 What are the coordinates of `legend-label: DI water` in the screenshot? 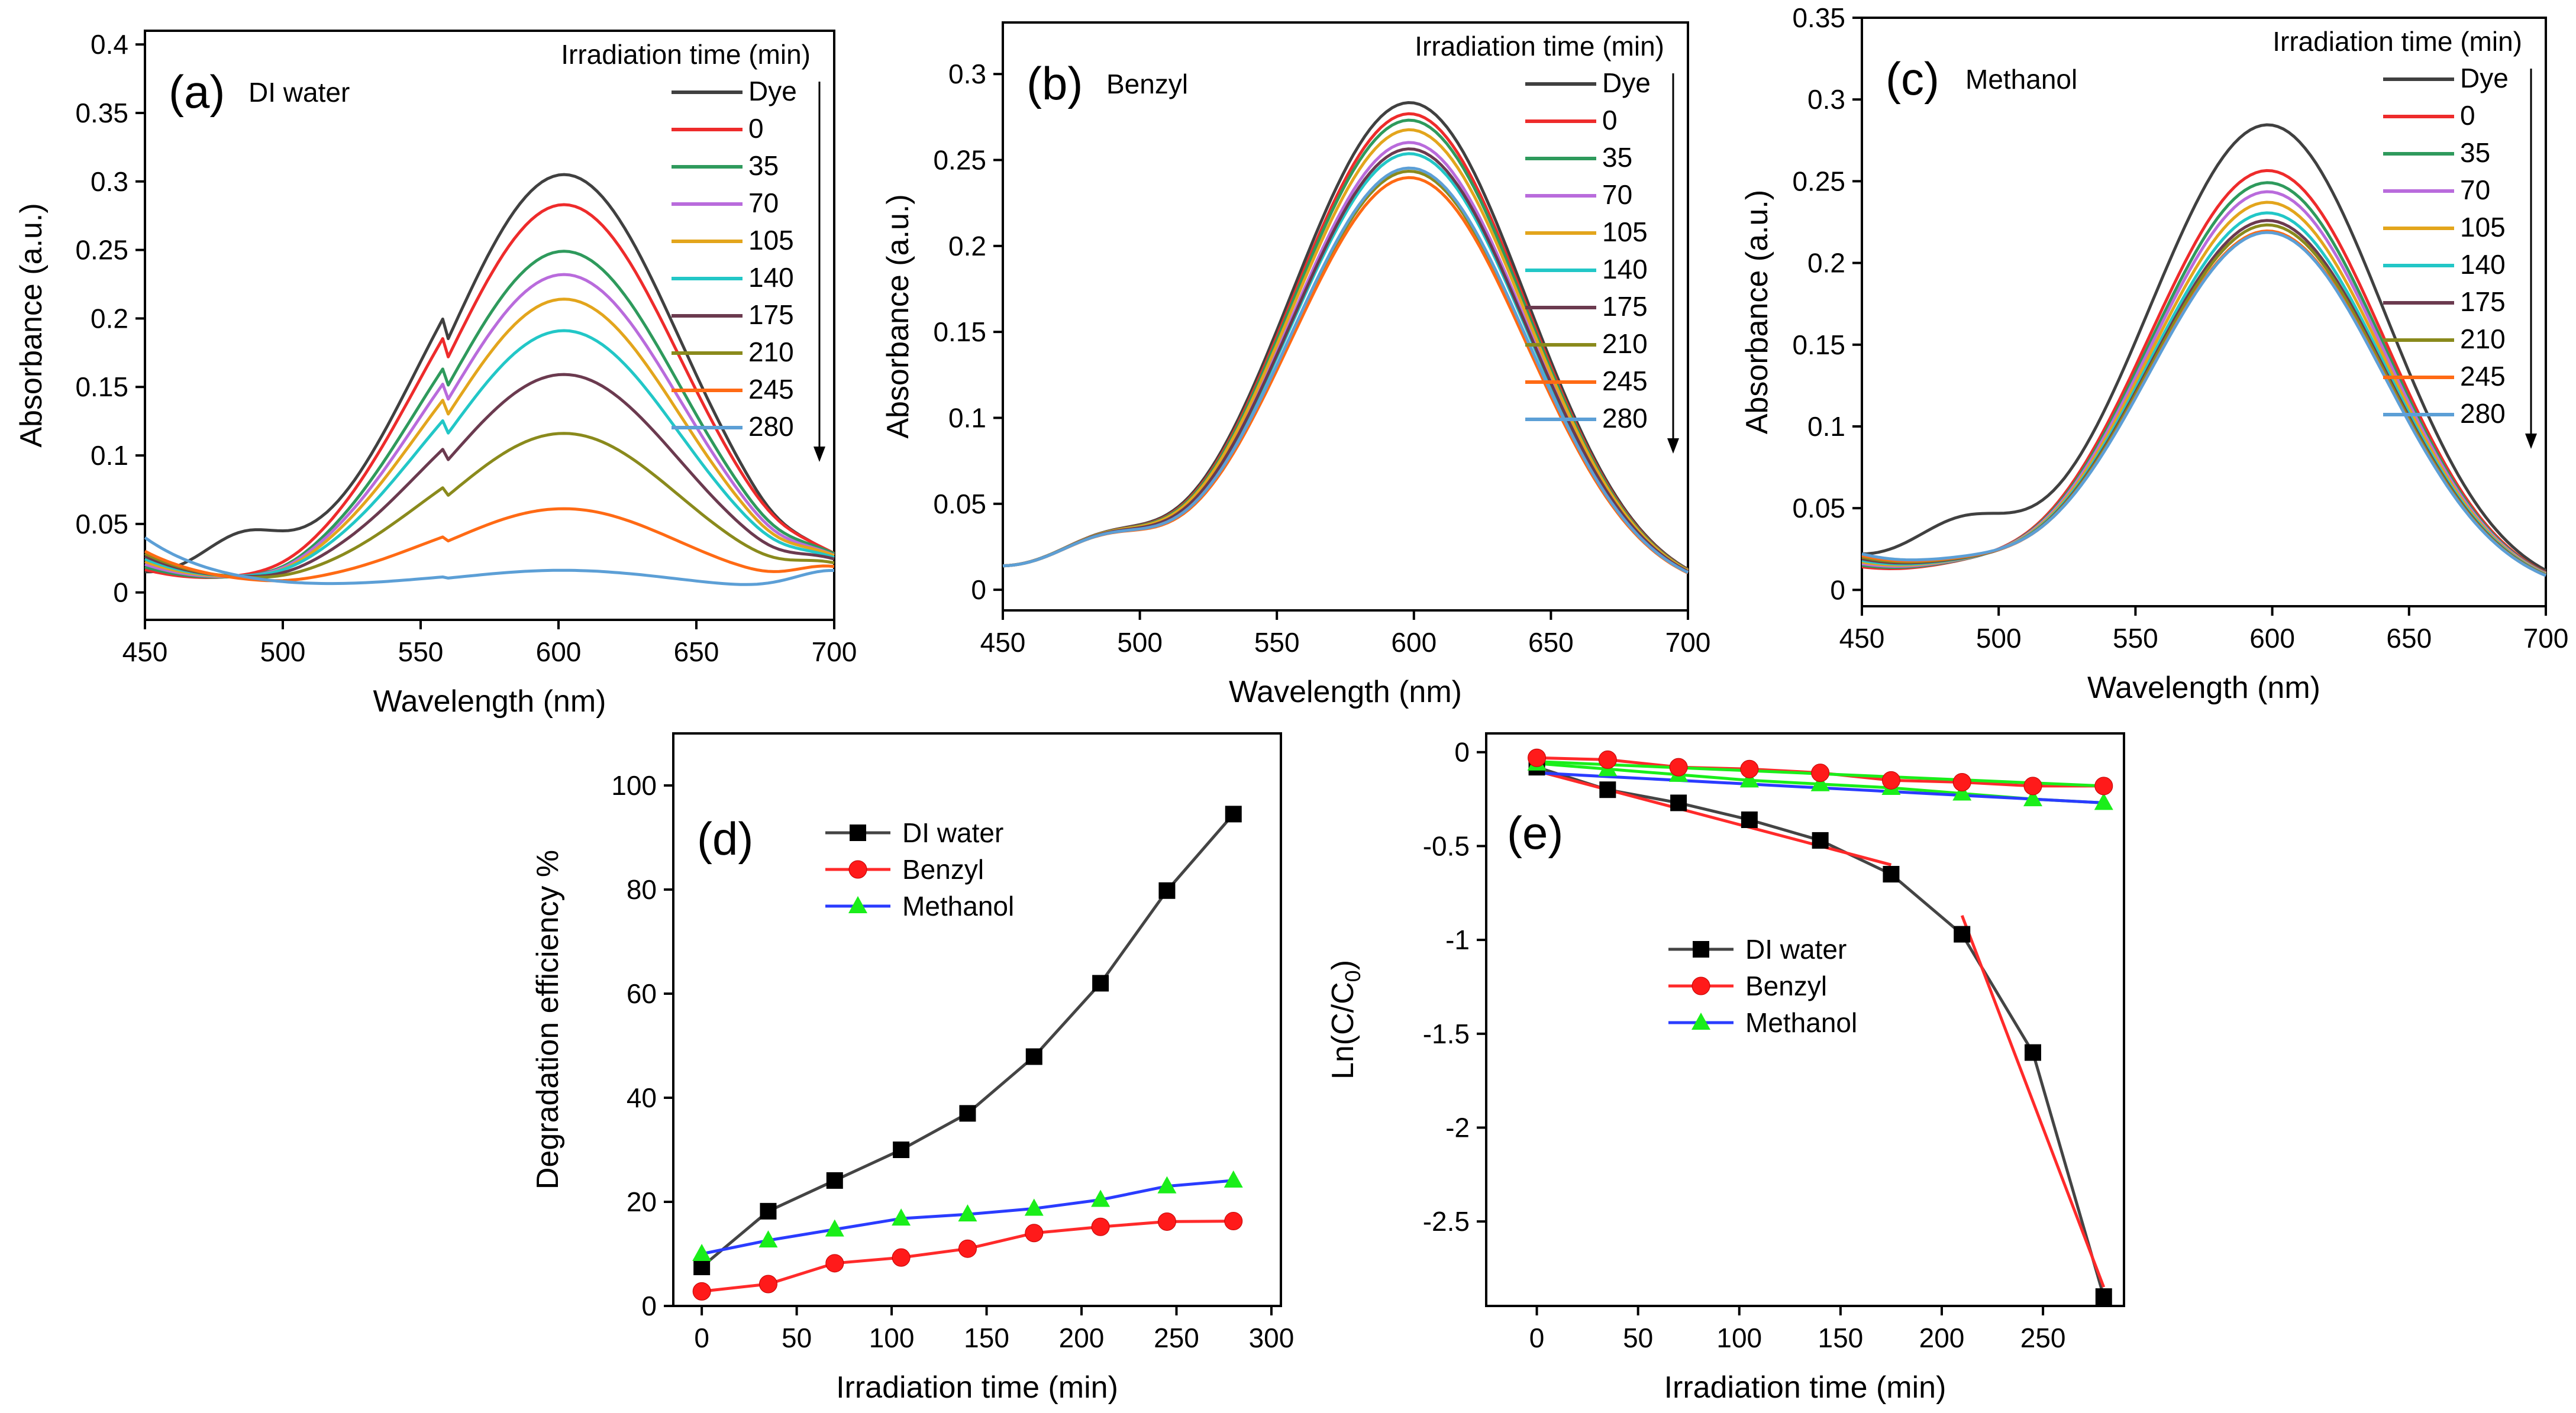 It's located at (1796, 949).